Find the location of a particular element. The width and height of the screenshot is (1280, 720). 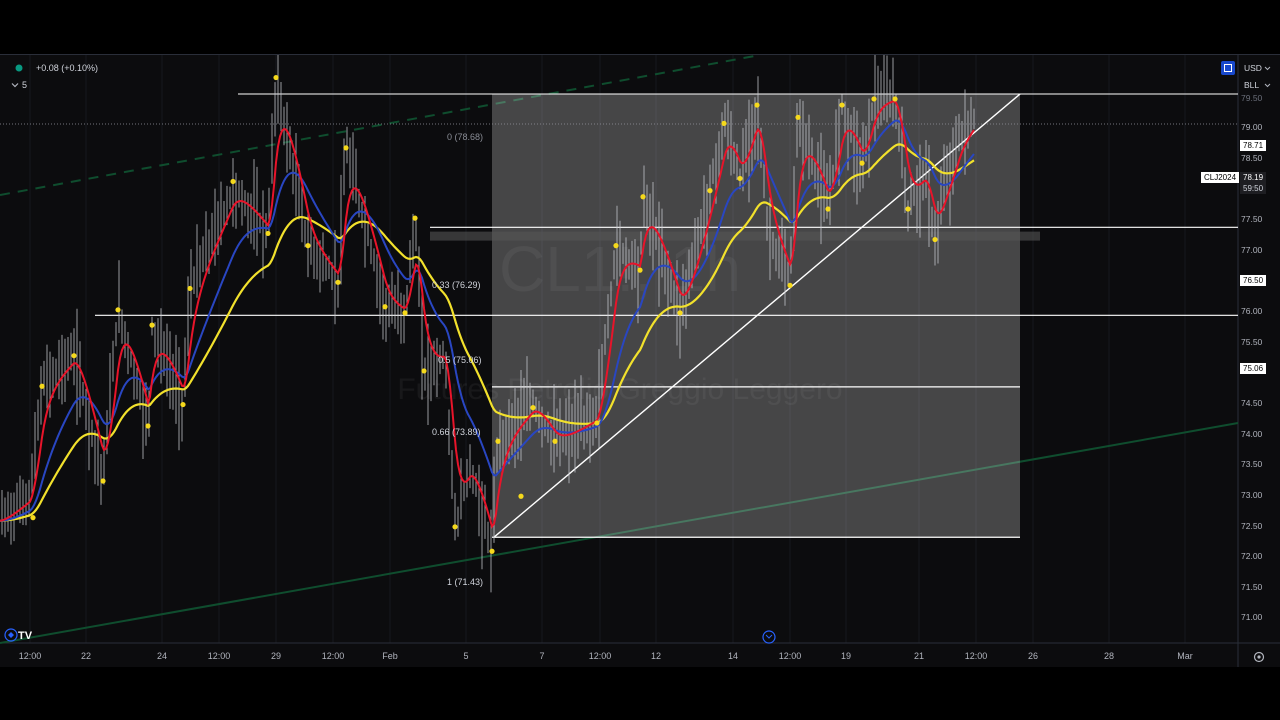

price-label: 76.00 is located at coordinates (1252, 311).